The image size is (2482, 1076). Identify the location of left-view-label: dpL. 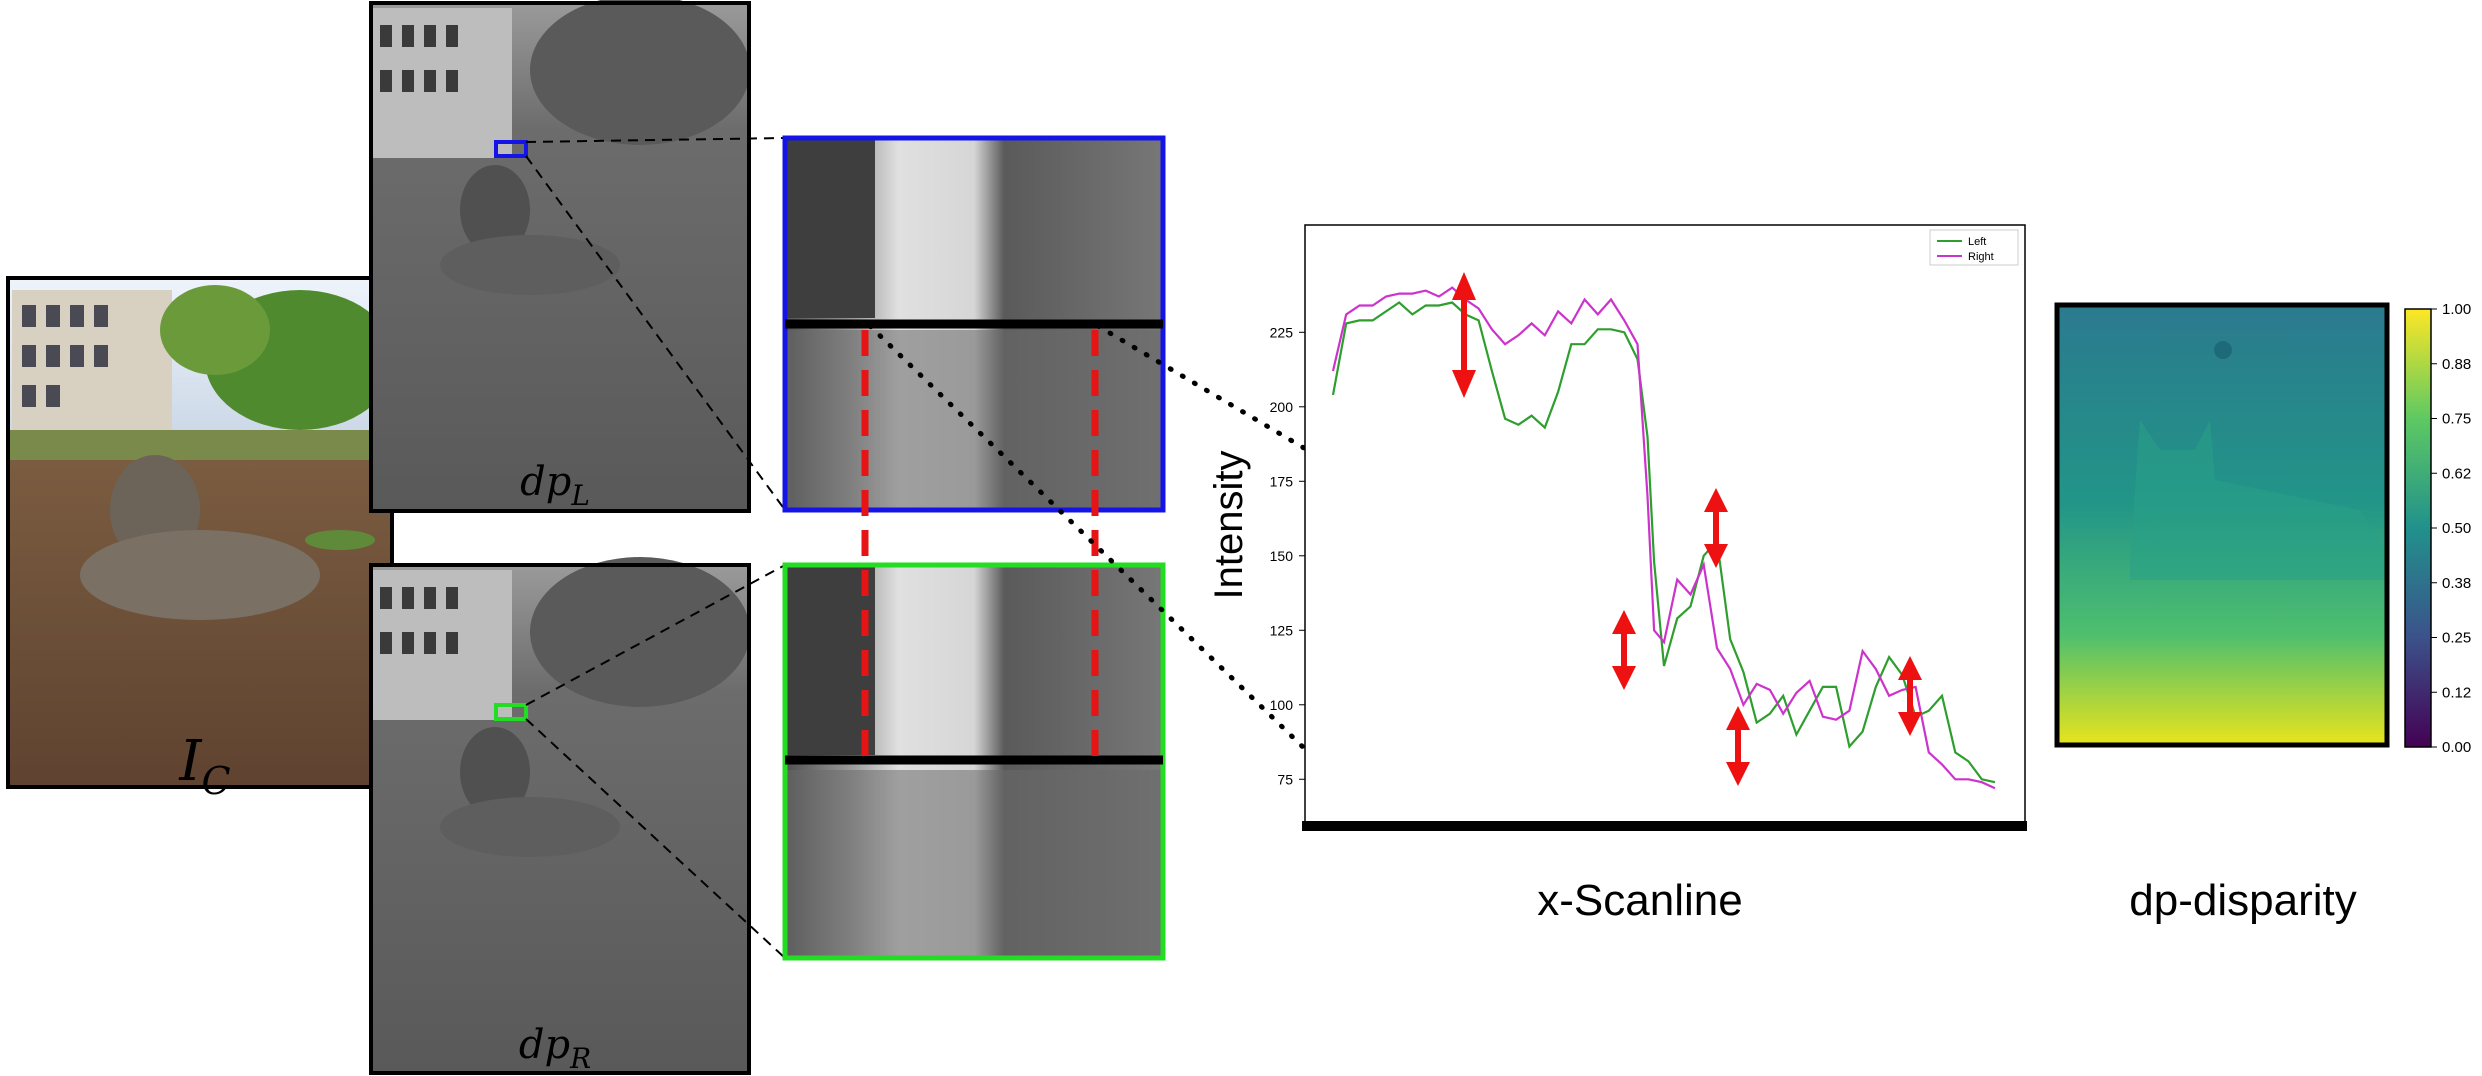
(555, 485).